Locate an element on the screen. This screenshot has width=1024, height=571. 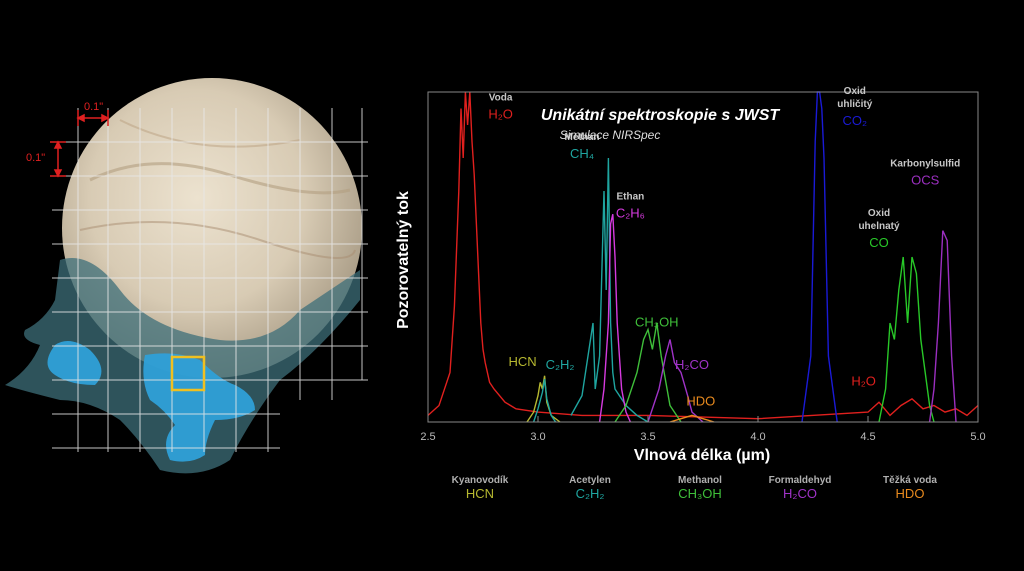
legend-formula: H₂CO is located at coordinates (800, 493).